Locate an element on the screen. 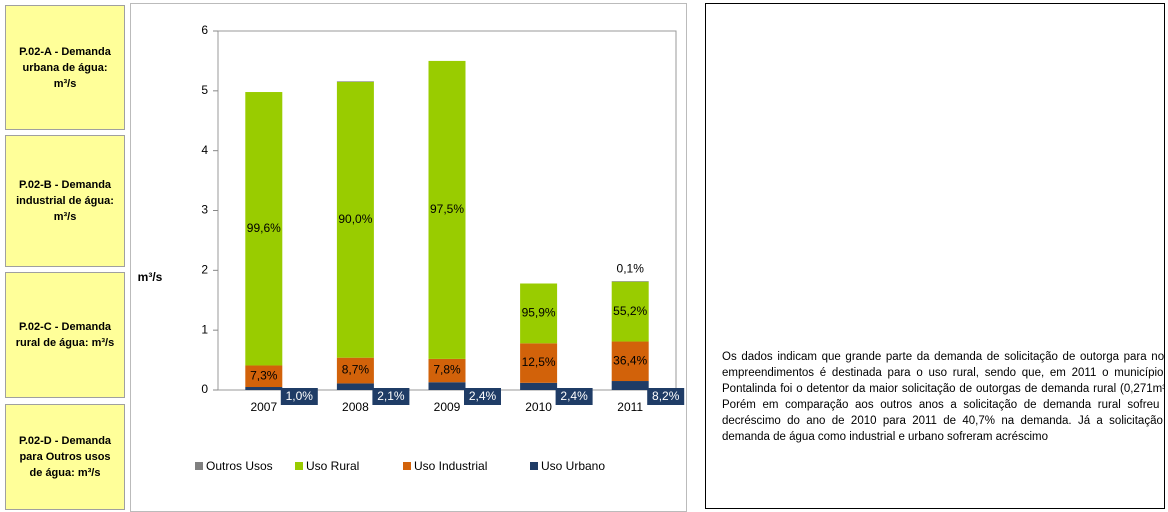 Image resolution: width=1168 pixels, height=512 pixels. data-label: 7,8% is located at coordinates (447, 370).